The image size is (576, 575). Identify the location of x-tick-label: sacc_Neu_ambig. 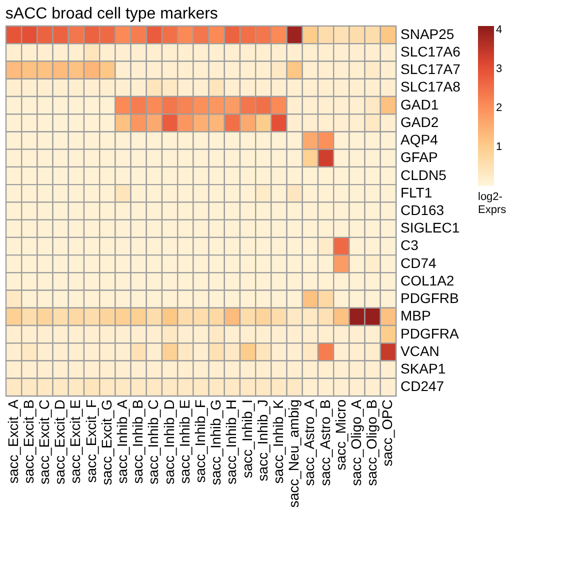
(294, 454).